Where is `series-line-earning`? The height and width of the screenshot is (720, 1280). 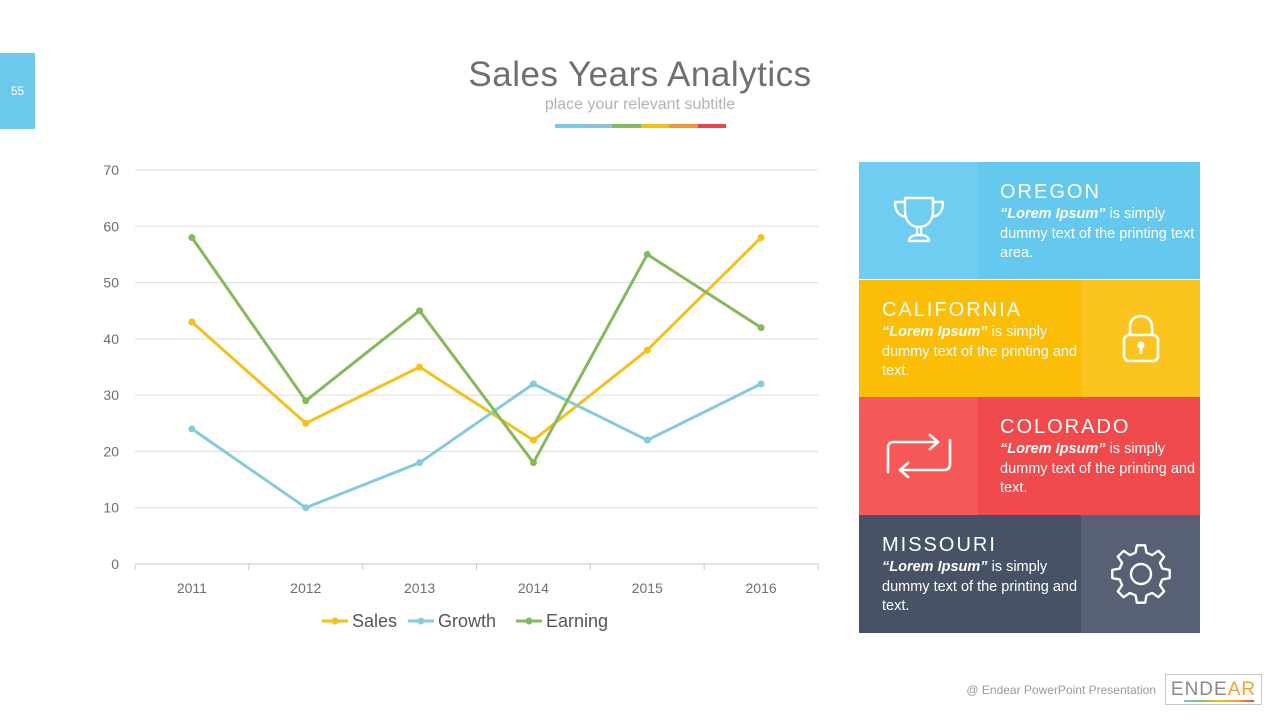
series-line-earning is located at coordinates (476, 350).